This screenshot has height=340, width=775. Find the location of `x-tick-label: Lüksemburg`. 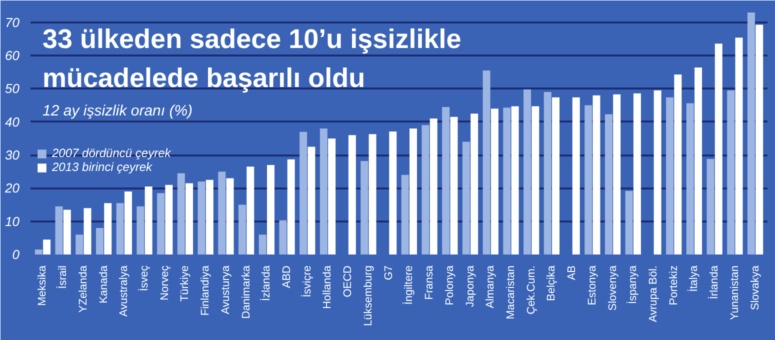

x-tick-label: Lüksemburg is located at coordinates (368, 295).